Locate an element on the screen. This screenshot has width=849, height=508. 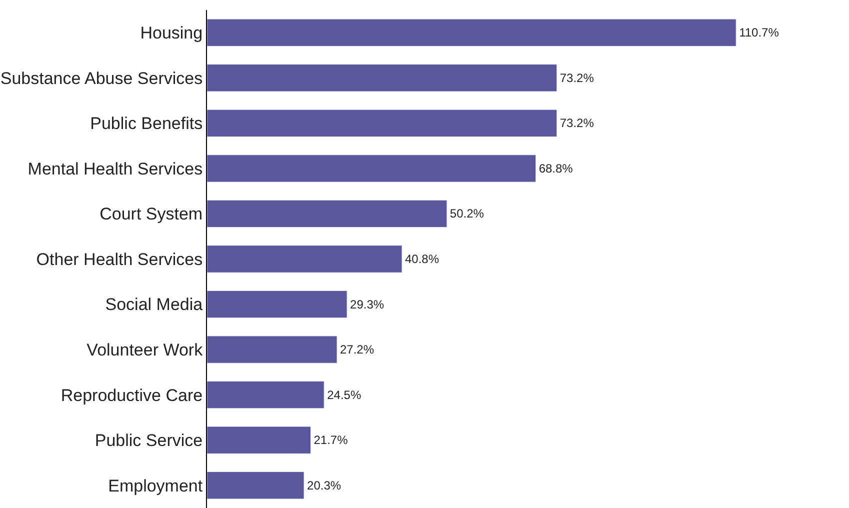
y-tick-label: Volunteer Work is located at coordinates (145, 350).